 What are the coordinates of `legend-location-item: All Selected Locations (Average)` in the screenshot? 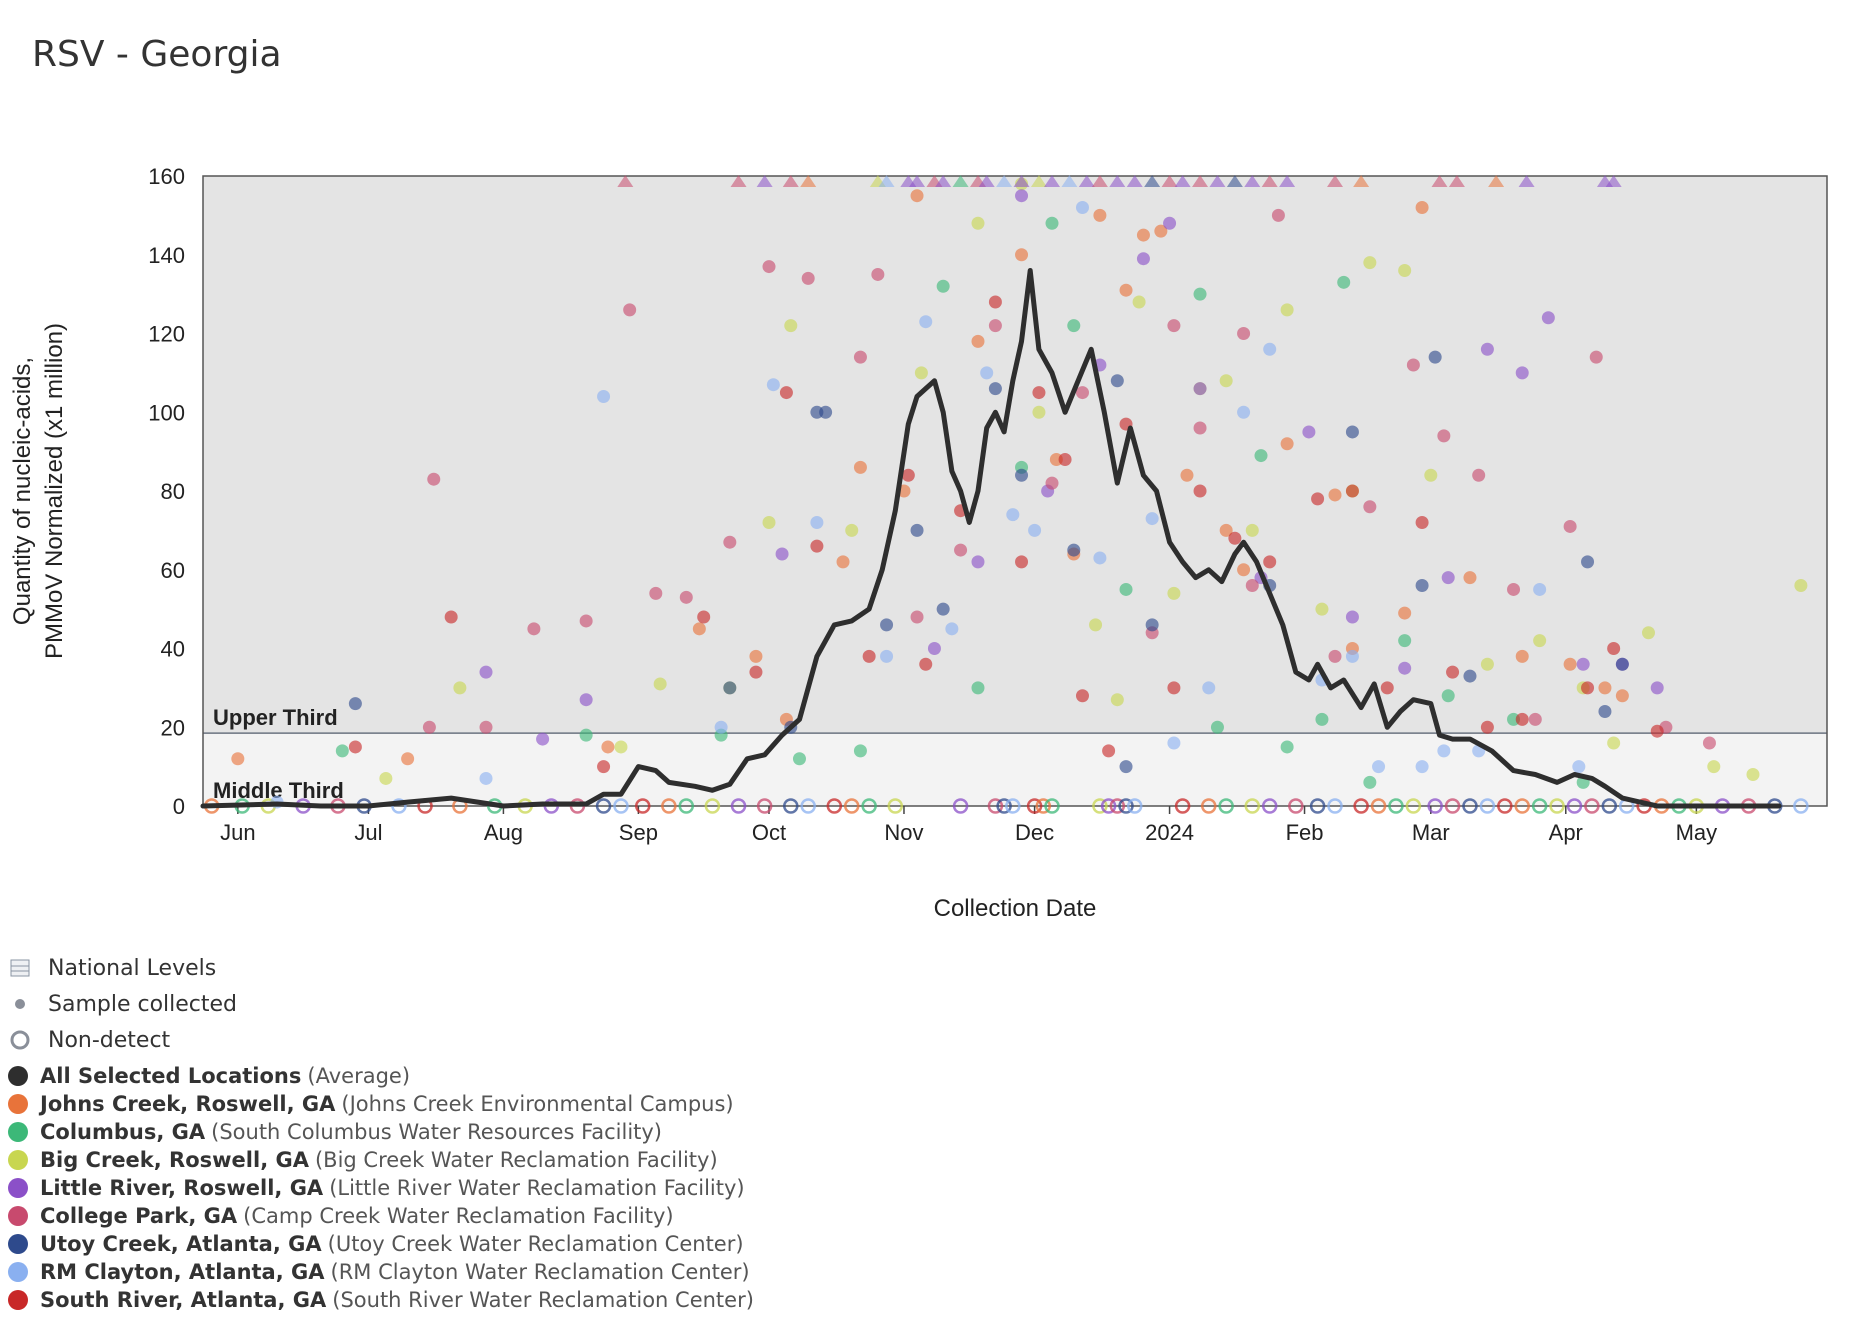 It's located at (381, 1076).